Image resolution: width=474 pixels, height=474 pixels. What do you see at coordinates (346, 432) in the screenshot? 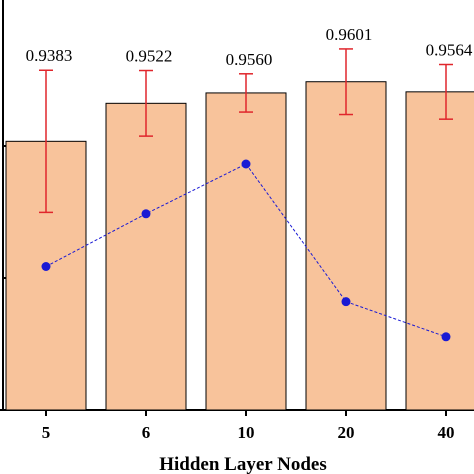
I see `x-tick-label-20: 20` at bounding box center [346, 432].